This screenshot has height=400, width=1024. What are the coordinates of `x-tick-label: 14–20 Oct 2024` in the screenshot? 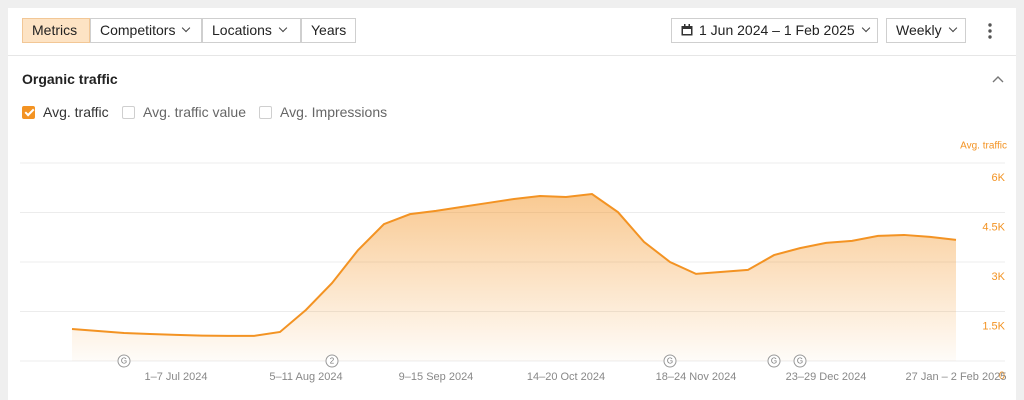 It's located at (566, 377).